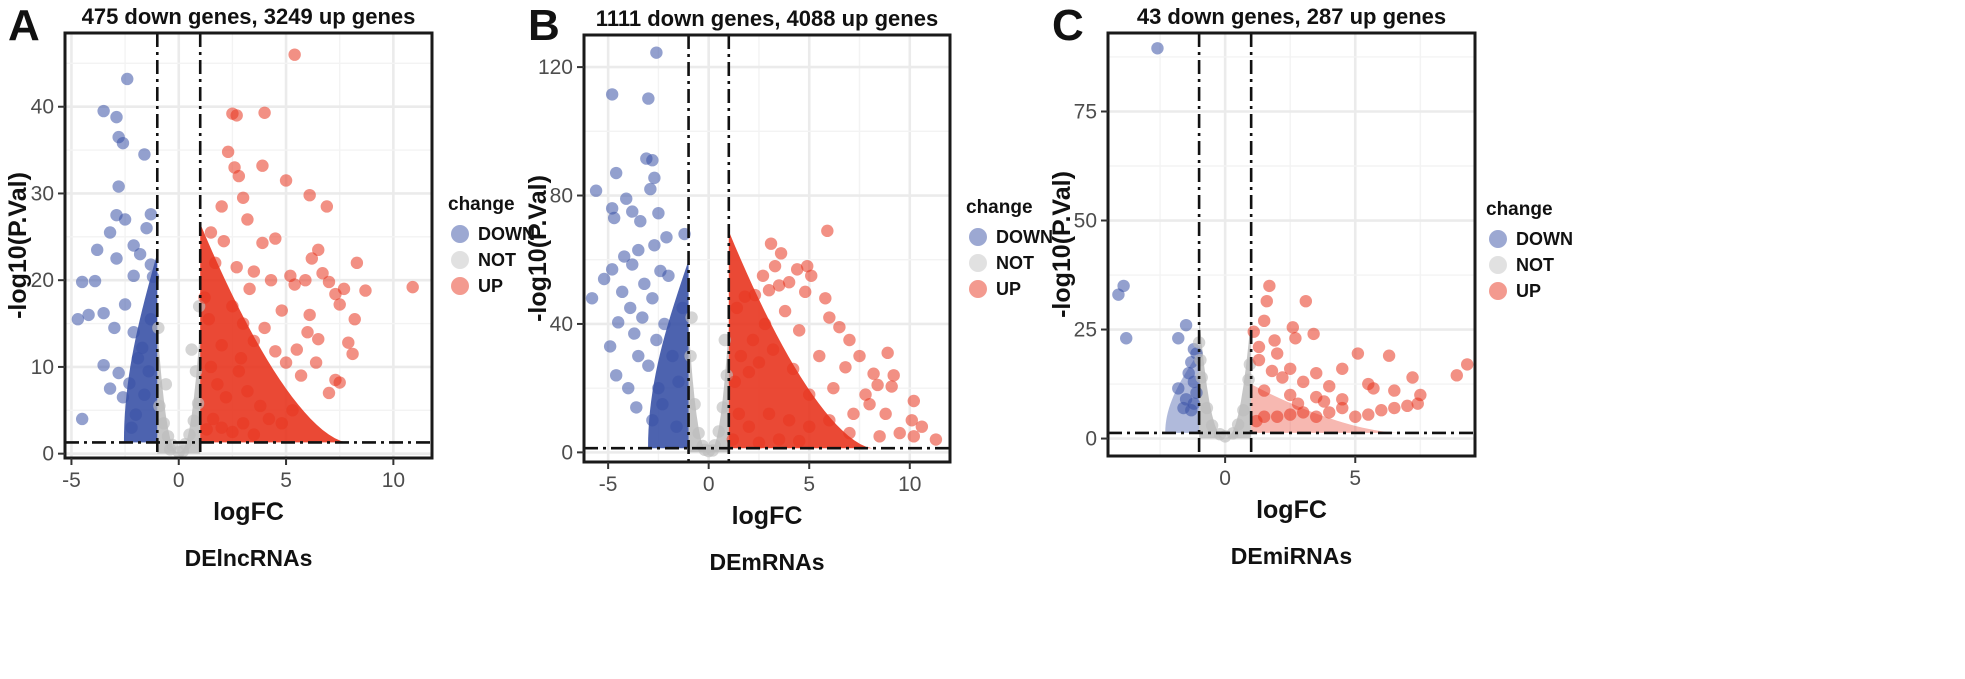 The image size is (1965, 679). What do you see at coordinates (561, 196) in the screenshot?
I see `y-tick-label: 80` at bounding box center [561, 196].